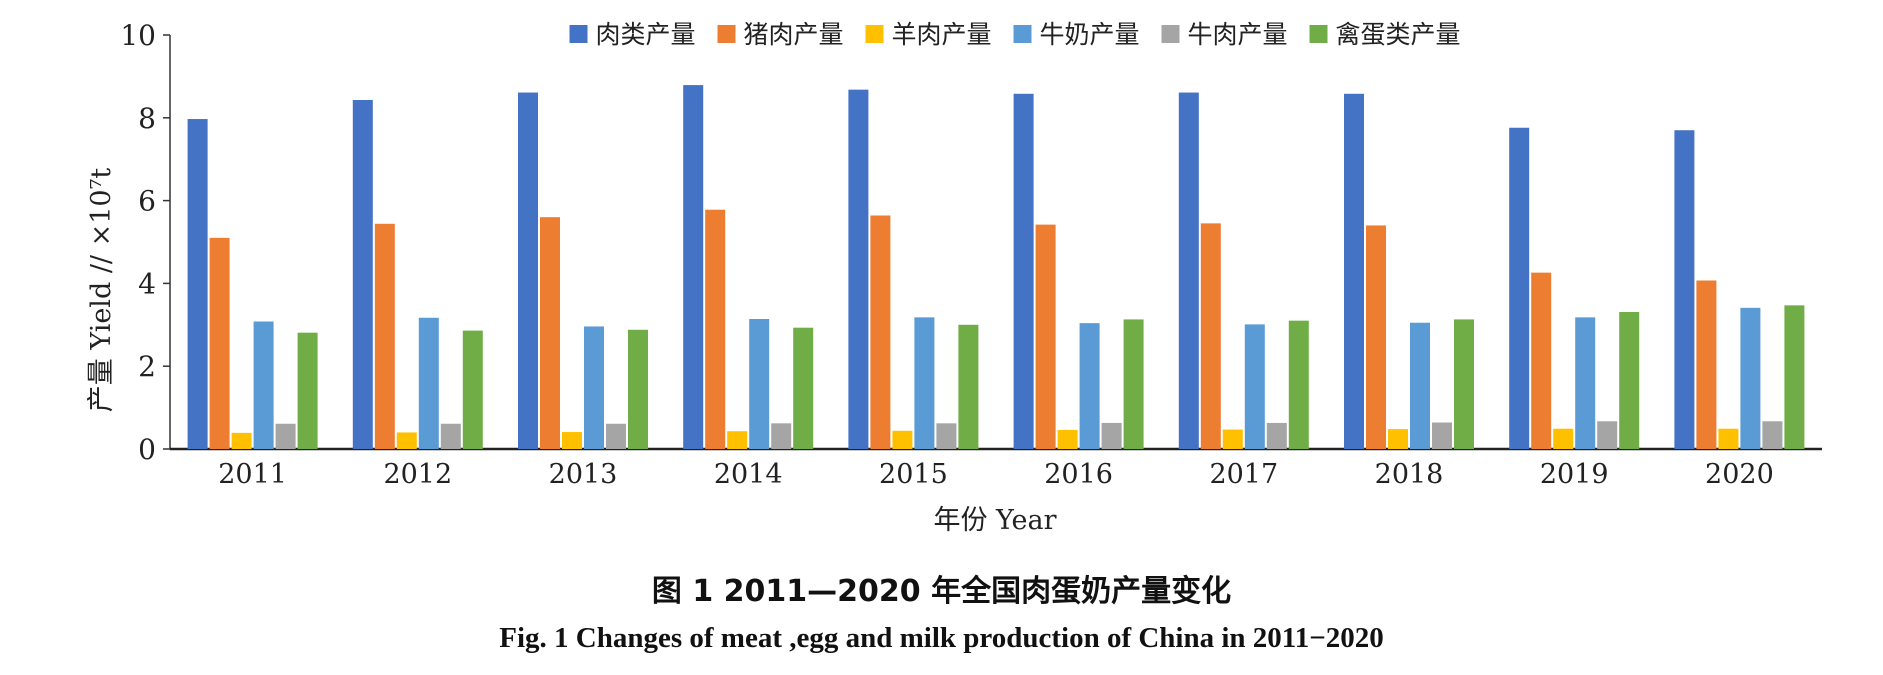 This screenshot has height=675, width=1883. What do you see at coordinates (1442, 435) in the screenshot?
I see `bar-牛肉产量-2018` at bounding box center [1442, 435].